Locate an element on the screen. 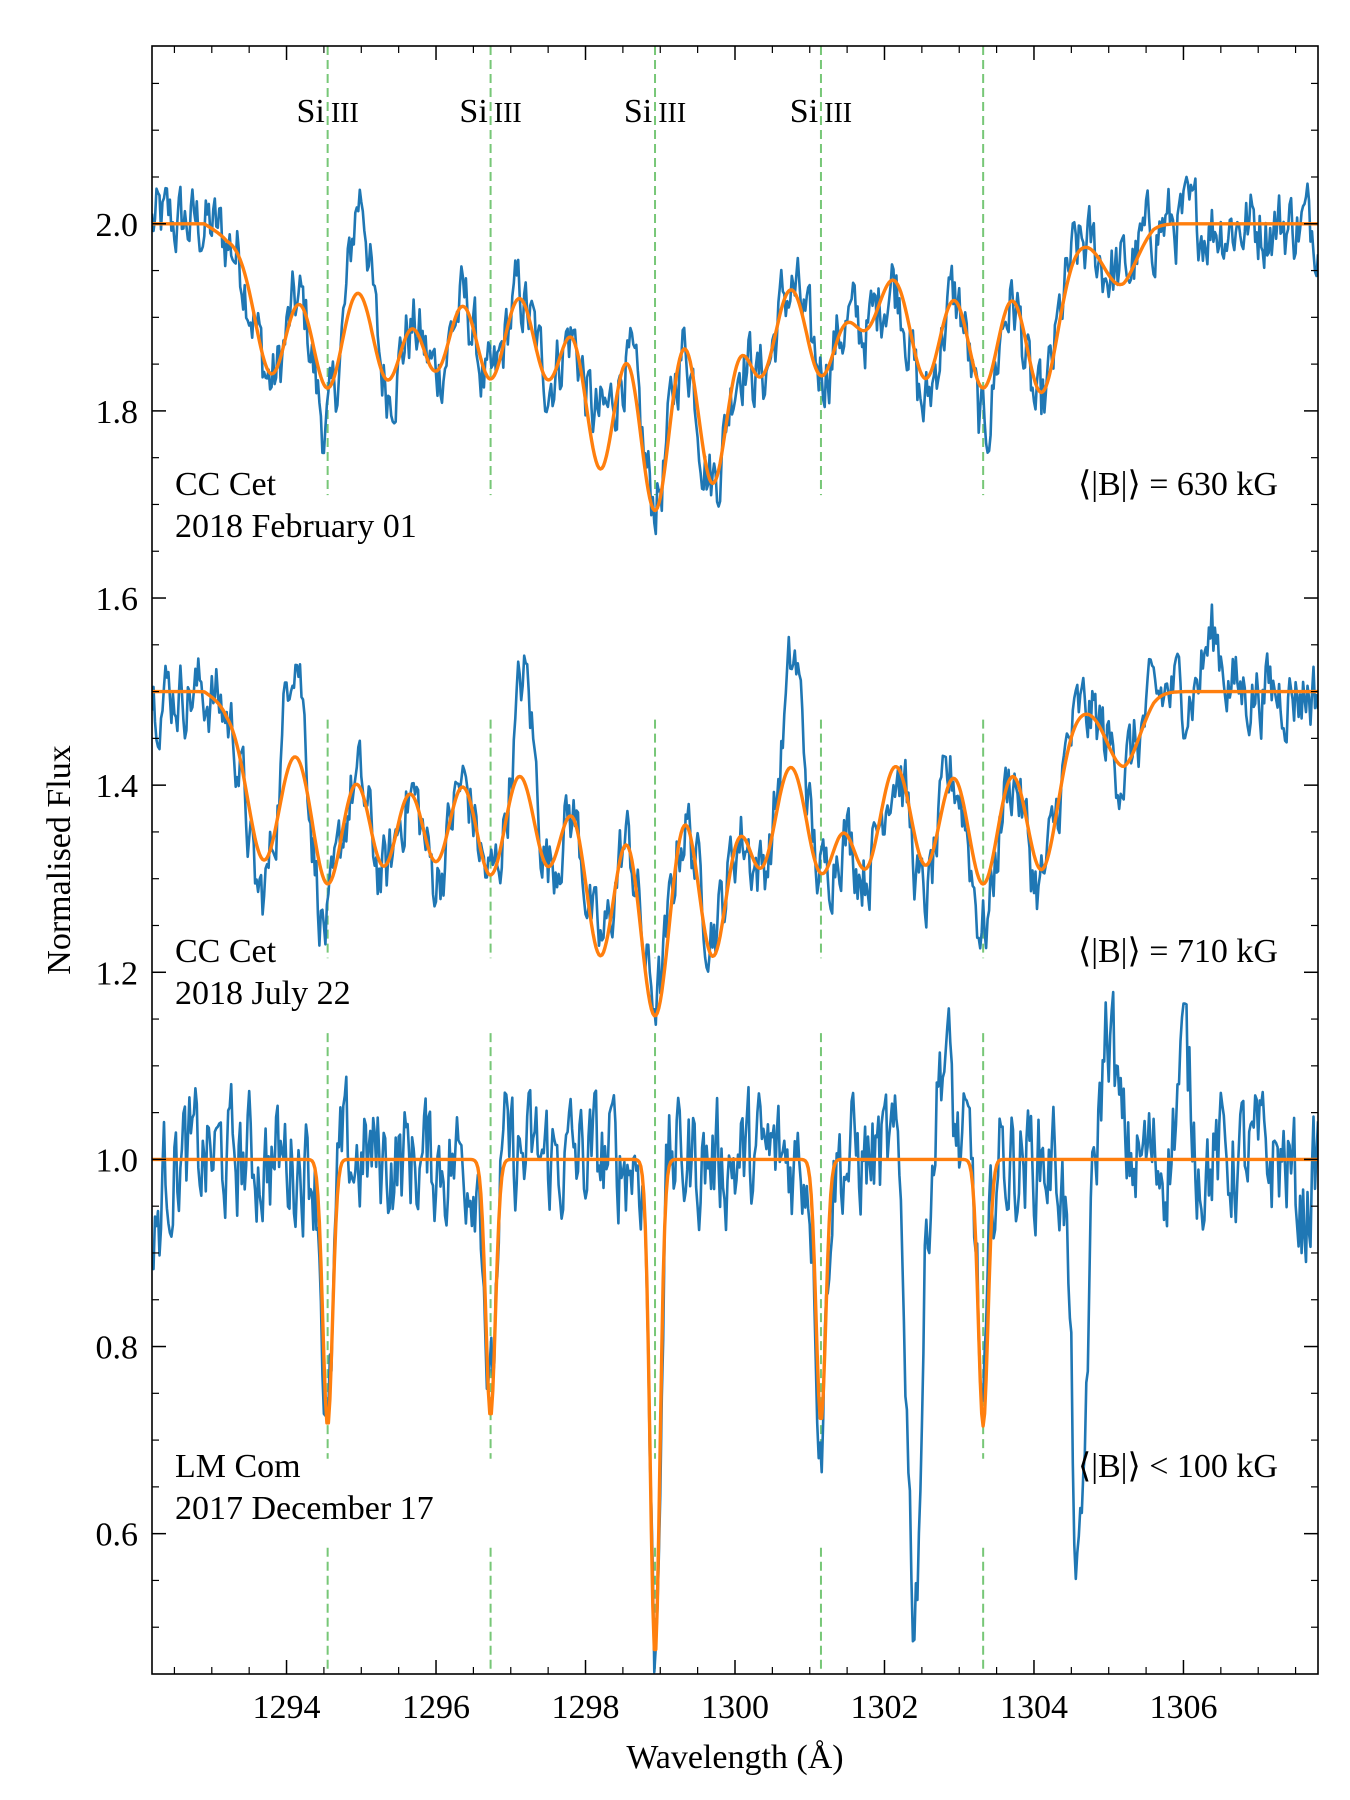  y-tick-label: 1.6 is located at coordinates (117, 599).